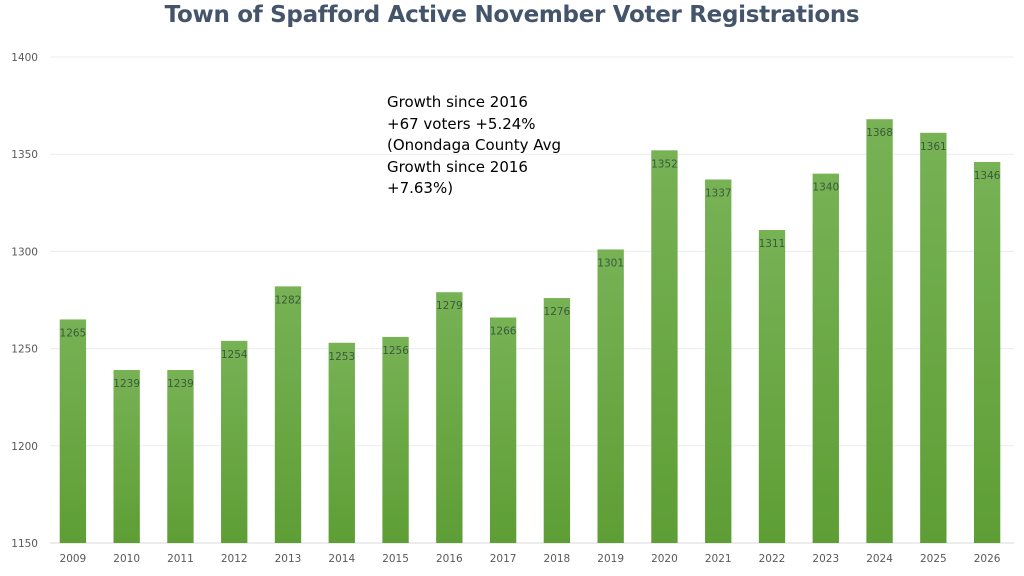 Image resolution: width=1024 pixels, height=576 pixels. I want to click on y-tick-label: 1300, so click(24, 252).